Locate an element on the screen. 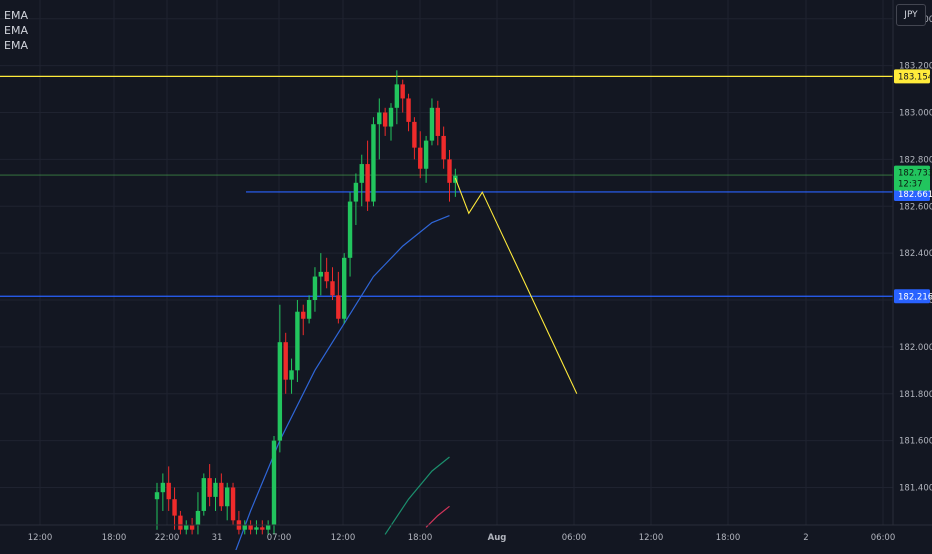  projection-path is located at coordinates (516, 285).